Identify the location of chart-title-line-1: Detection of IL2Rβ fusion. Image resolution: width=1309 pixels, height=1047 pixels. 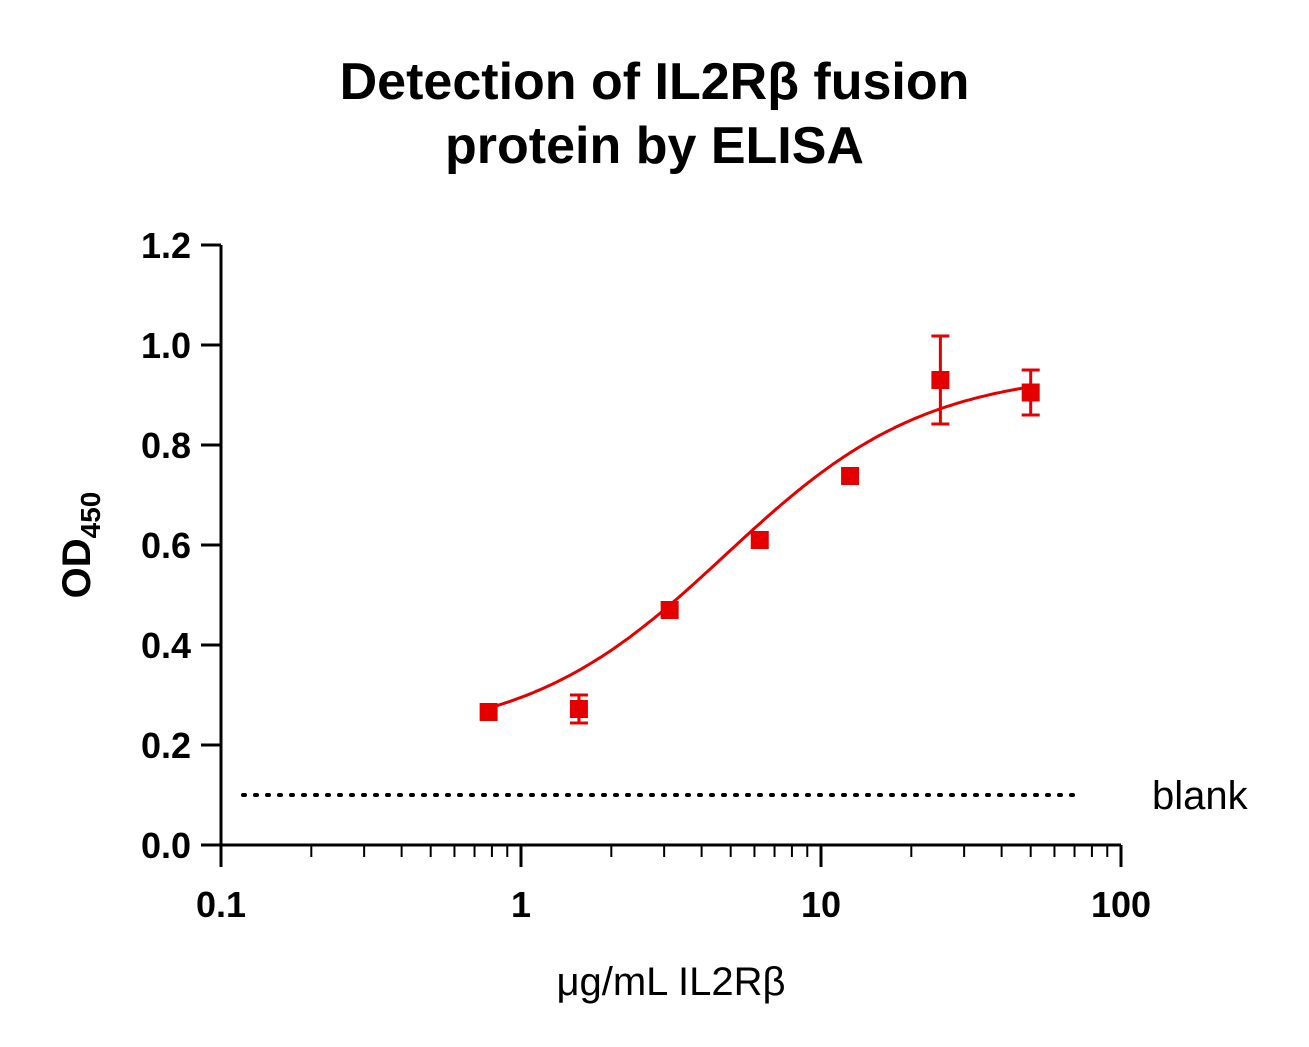
(654, 82).